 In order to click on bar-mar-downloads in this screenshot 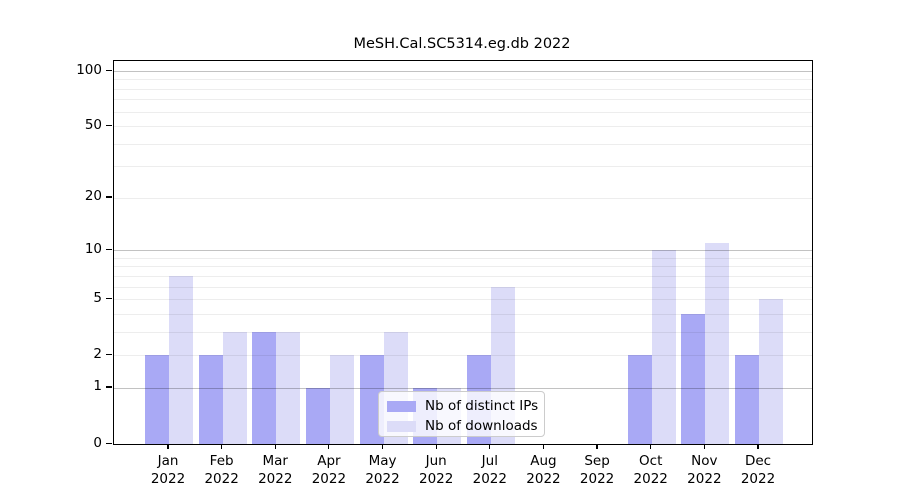, I will do `click(288, 387)`.